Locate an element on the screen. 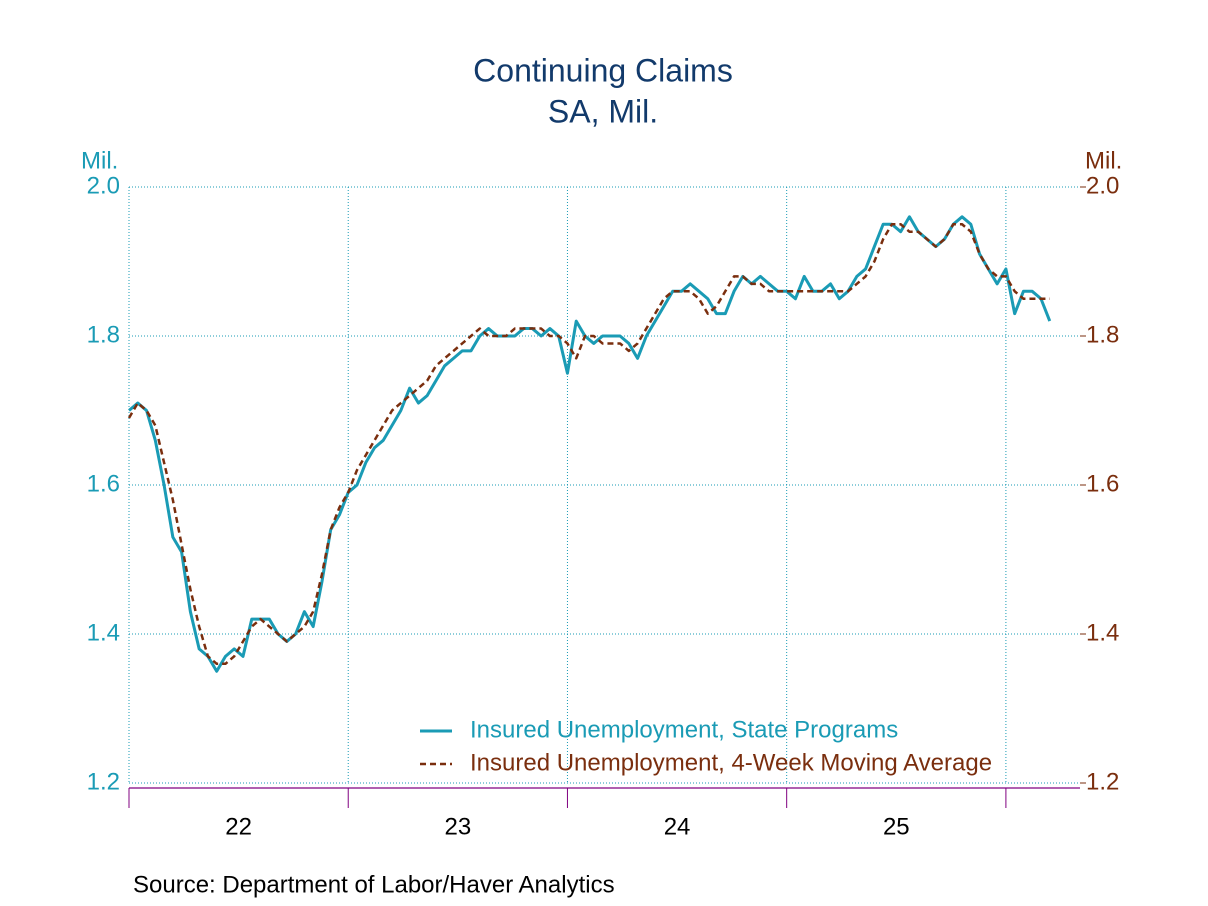 This screenshot has width=1208, height=906. chart-subtitle: SA, Mil. is located at coordinates (603, 111).